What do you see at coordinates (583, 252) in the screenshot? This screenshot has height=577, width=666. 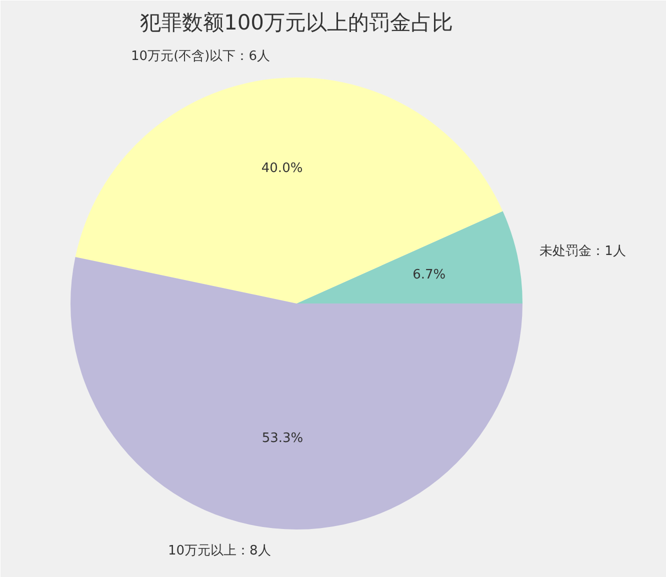 I see `slice-label: 未处罚金：1人` at bounding box center [583, 252].